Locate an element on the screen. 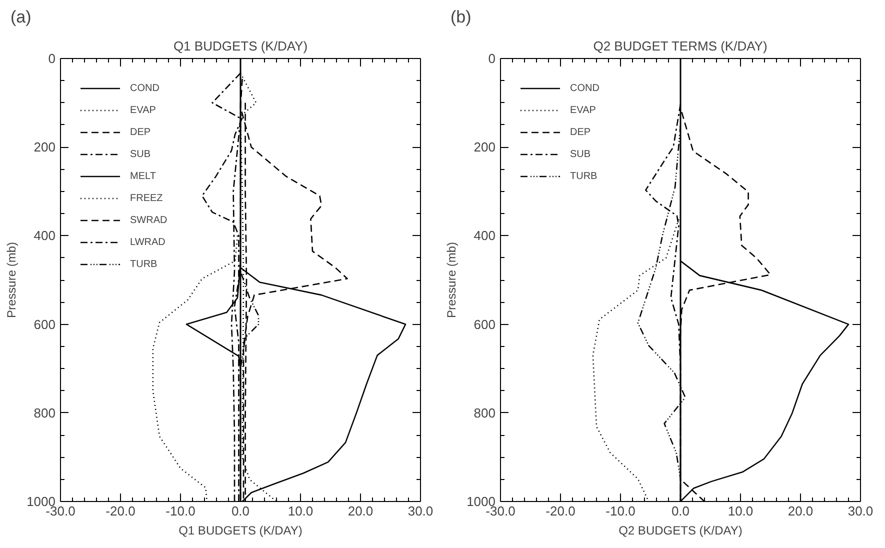 The height and width of the screenshot is (548, 885). legend-label: LWRAD is located at coordinates (148, 242).